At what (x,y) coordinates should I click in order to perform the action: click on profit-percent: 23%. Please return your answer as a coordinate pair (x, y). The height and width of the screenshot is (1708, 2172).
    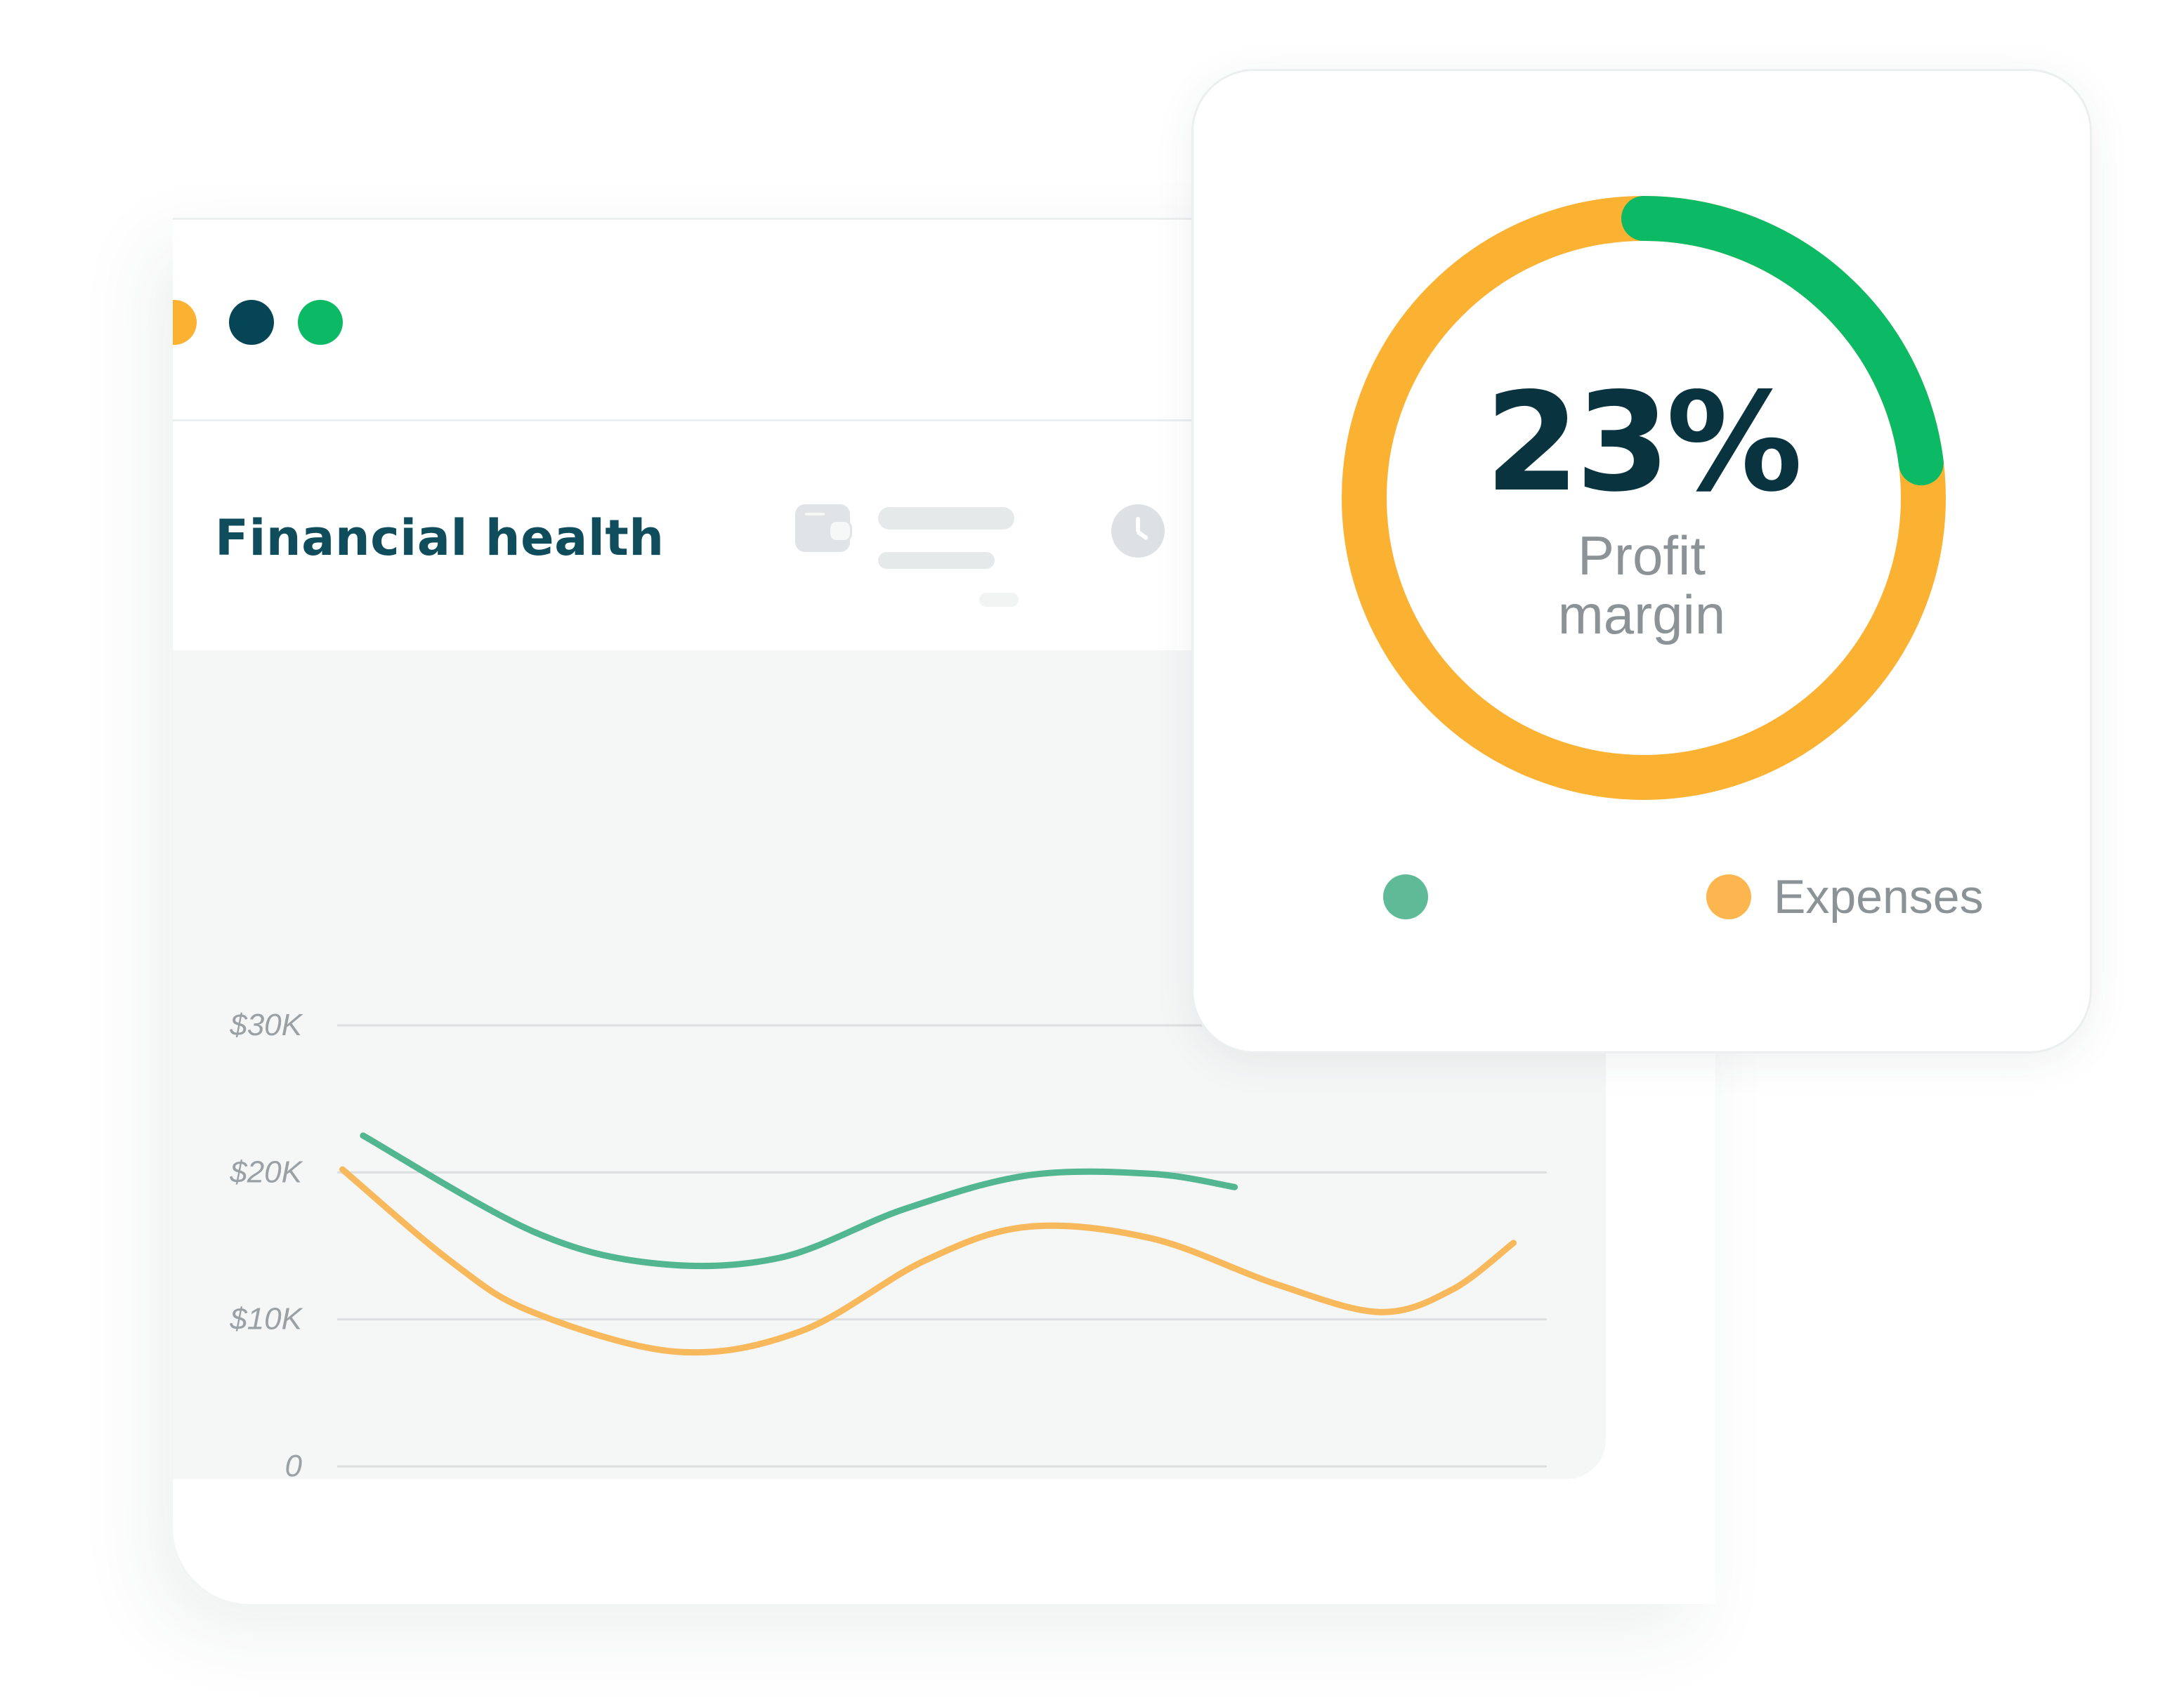
    Looking at the image, I should click on (1643, 442).